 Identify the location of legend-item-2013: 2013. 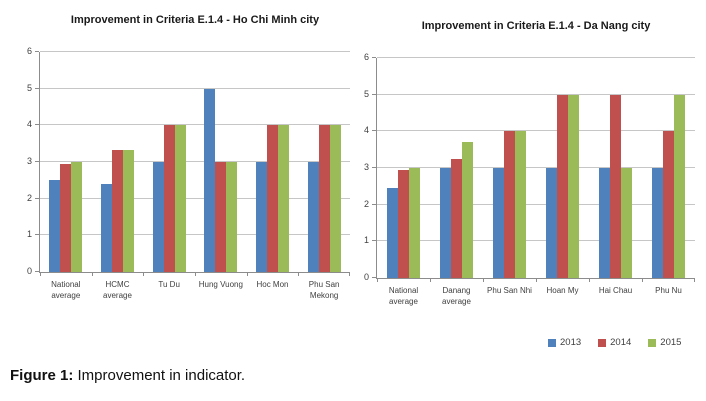
(564, 342).